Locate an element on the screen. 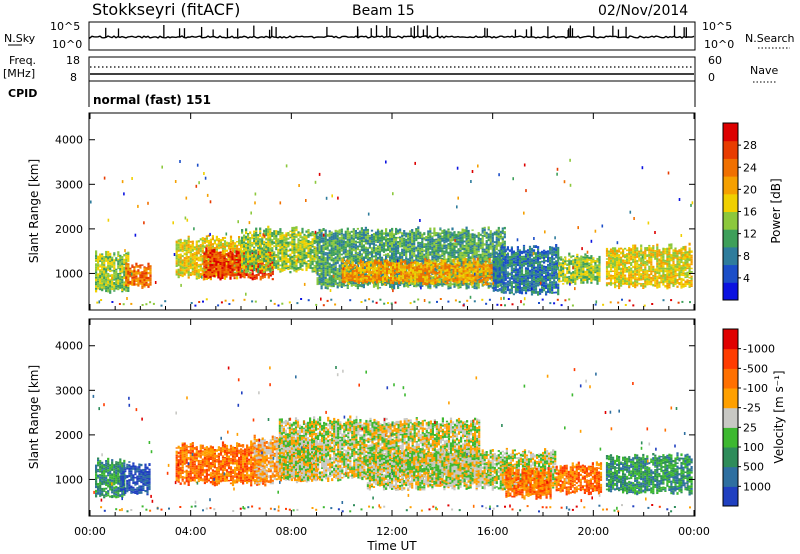 The image size is (800, 554). nave-bottom-tick: 0 is located at coordinates (711, 77).